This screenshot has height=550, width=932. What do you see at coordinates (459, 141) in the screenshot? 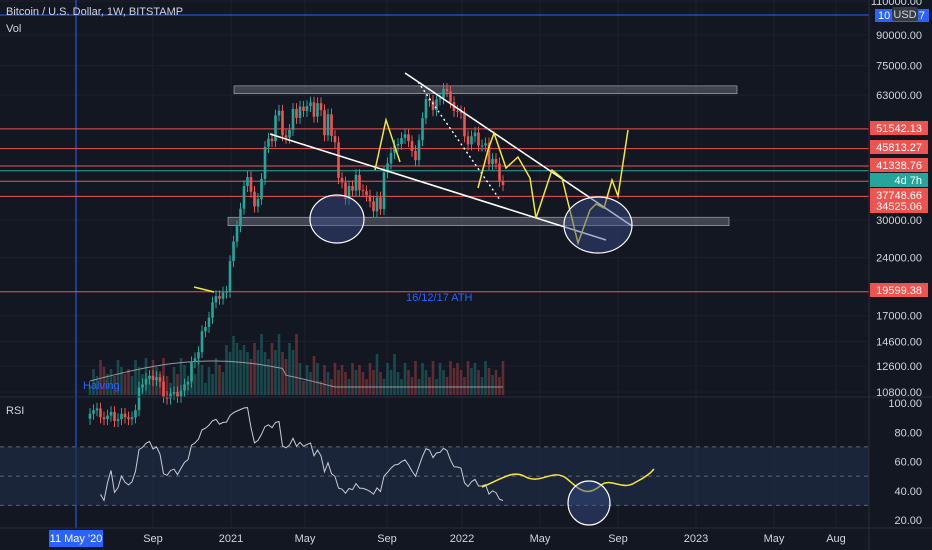
I see `dotted-trendline` at bounding box center [459, 141].